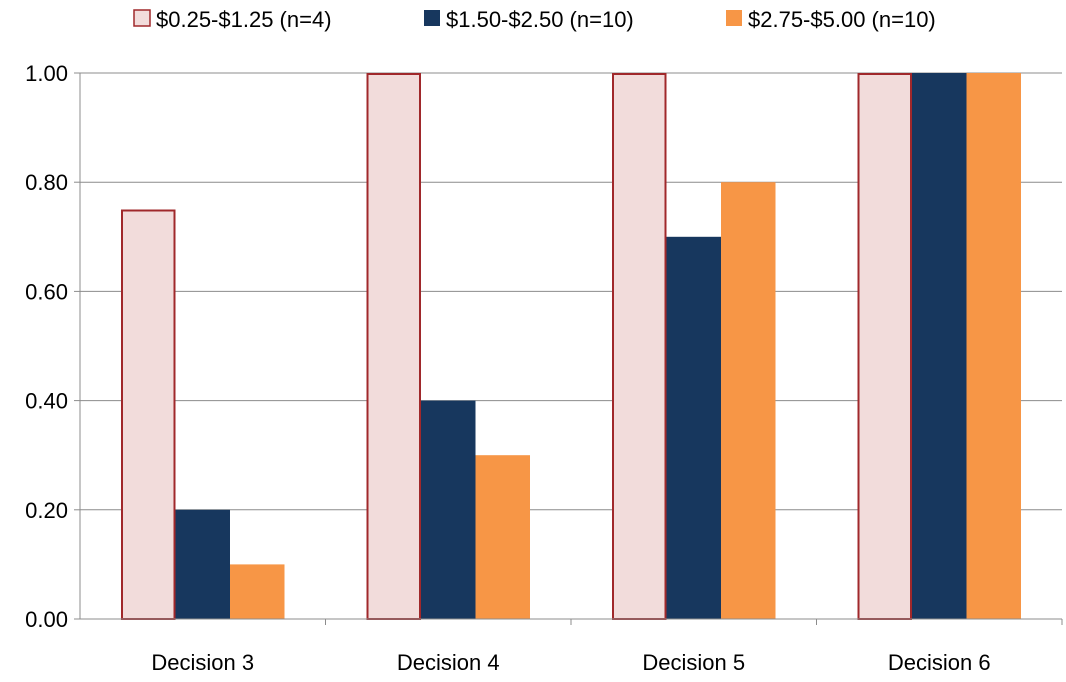  What do you see at coordinates (842, 19) in the screenshot?
I see `legend-label: $2.75-$5.00 (n=10)` at bounding box center [842, 19].